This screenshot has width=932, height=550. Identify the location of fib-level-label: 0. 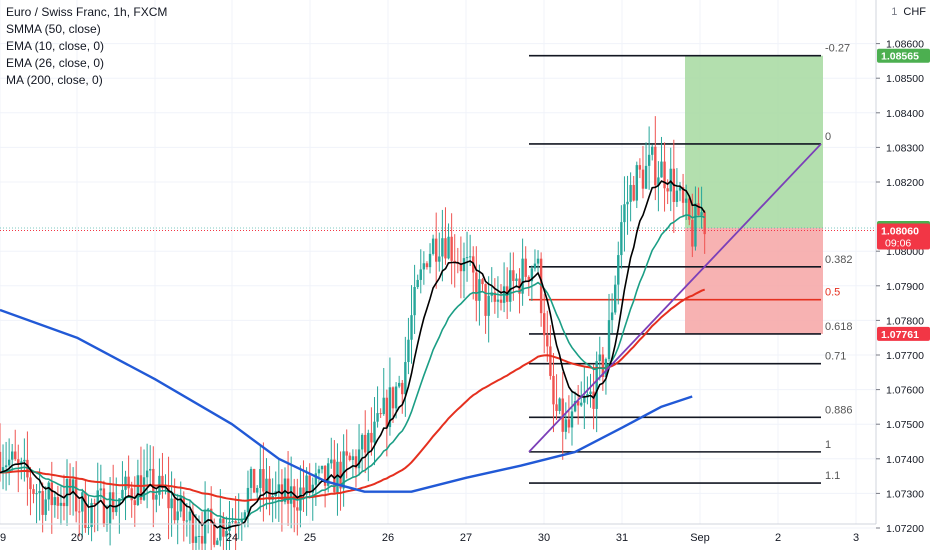
(828, 137).